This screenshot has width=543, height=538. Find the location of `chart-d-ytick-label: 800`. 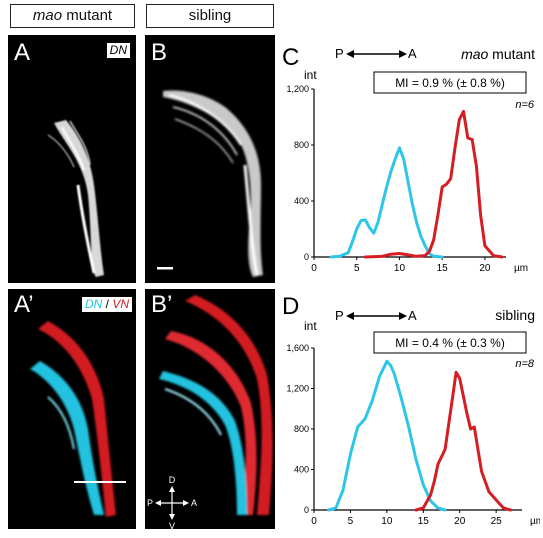

chart-d-ytick-label: 800 is located at coordinates (301, 429).